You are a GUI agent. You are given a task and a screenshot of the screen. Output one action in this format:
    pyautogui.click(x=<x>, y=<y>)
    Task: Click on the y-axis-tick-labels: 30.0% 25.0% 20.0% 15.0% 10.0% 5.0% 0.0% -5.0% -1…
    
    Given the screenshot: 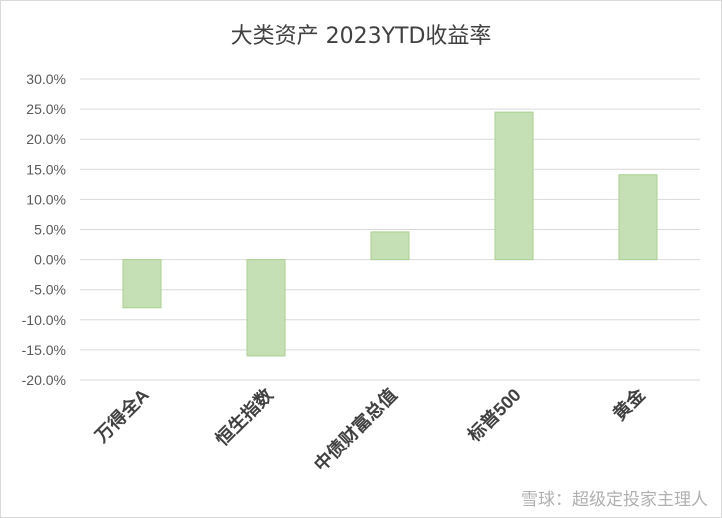 What is the action you would take?
    pyautogui.click(x=44, y=229)
    